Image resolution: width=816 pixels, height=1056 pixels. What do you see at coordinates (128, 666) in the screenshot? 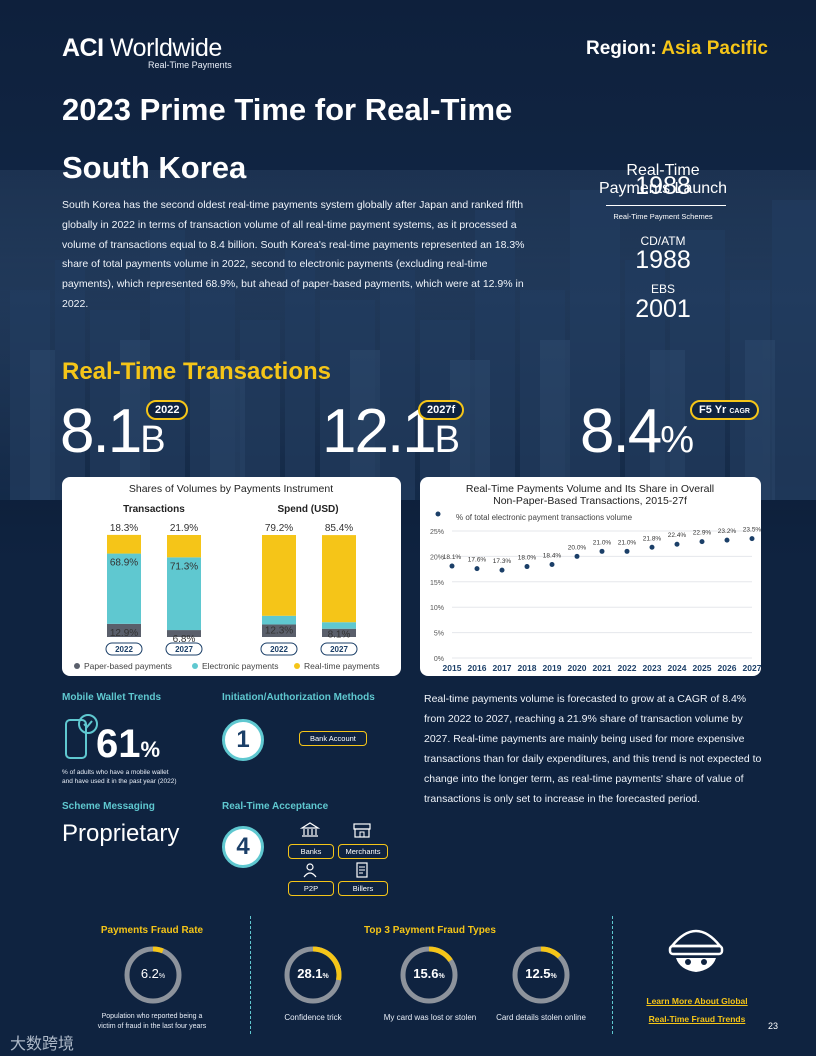
I see `chart1-legend-label: Paper-based payments` at bounding box center [128, 666].